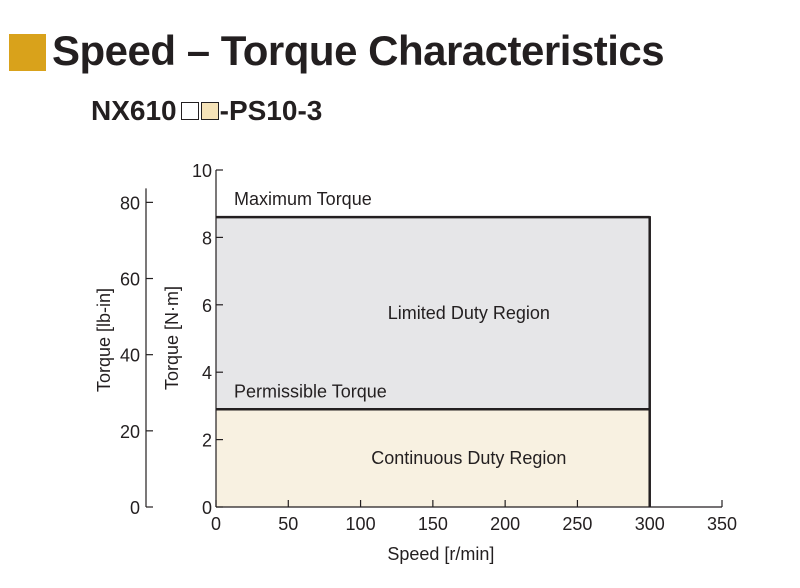 This screenshot has height=588, width=800. I want to click on y-tick-label-3: 6, so click(207, 306).